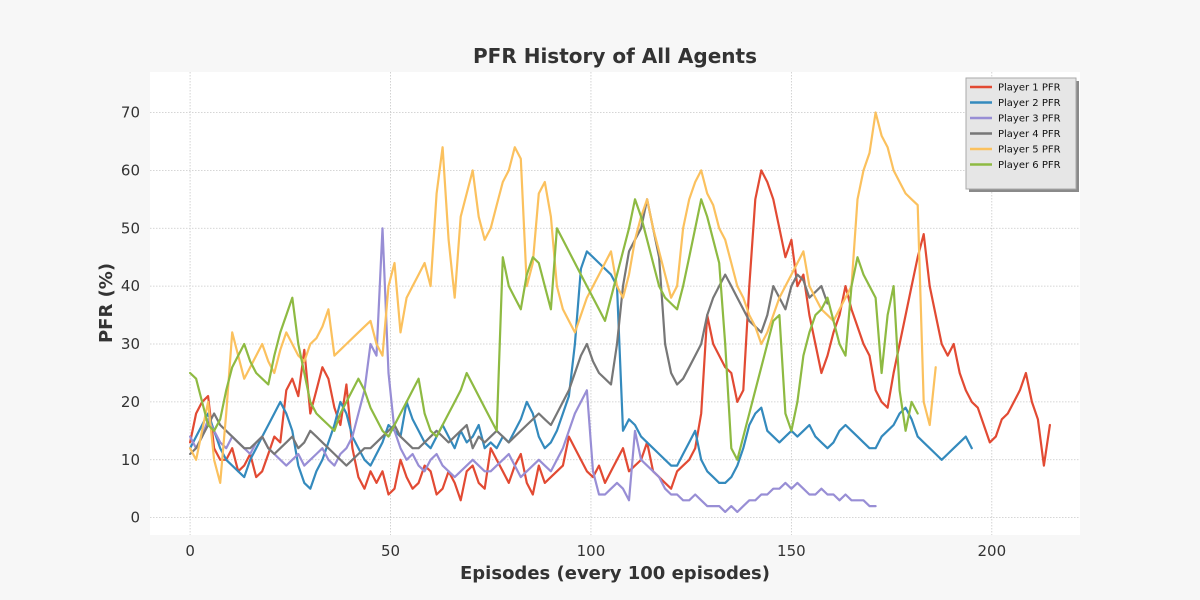  I want to click on x-tick-label: 200, so click(991, 551).